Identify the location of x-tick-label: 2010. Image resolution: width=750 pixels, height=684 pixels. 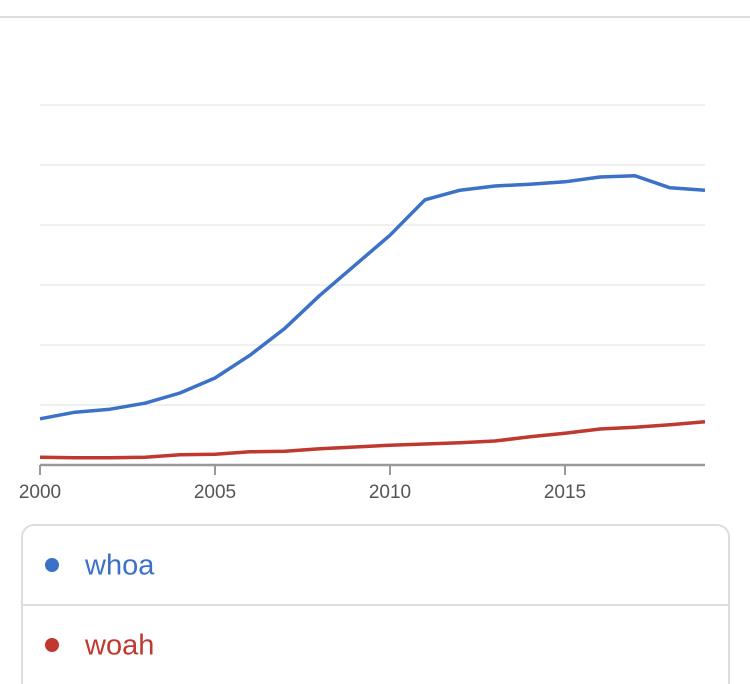
(390, 492).